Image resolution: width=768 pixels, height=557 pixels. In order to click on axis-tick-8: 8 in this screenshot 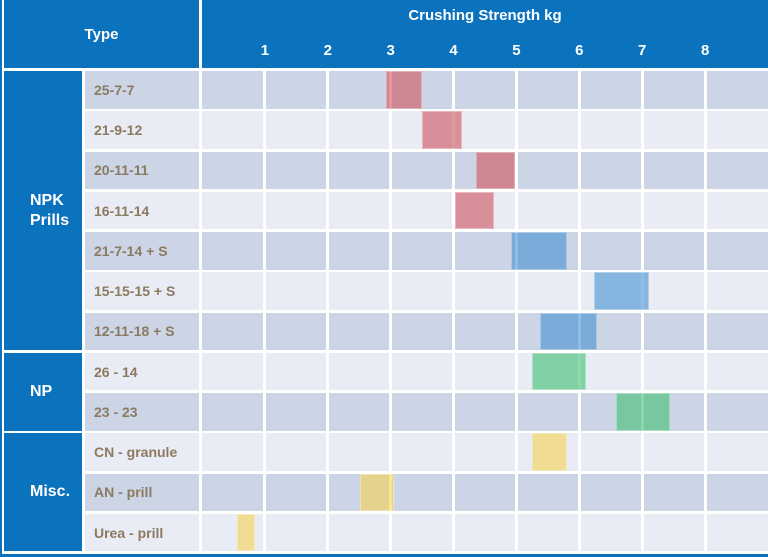, I will do `click(705, 50)`.